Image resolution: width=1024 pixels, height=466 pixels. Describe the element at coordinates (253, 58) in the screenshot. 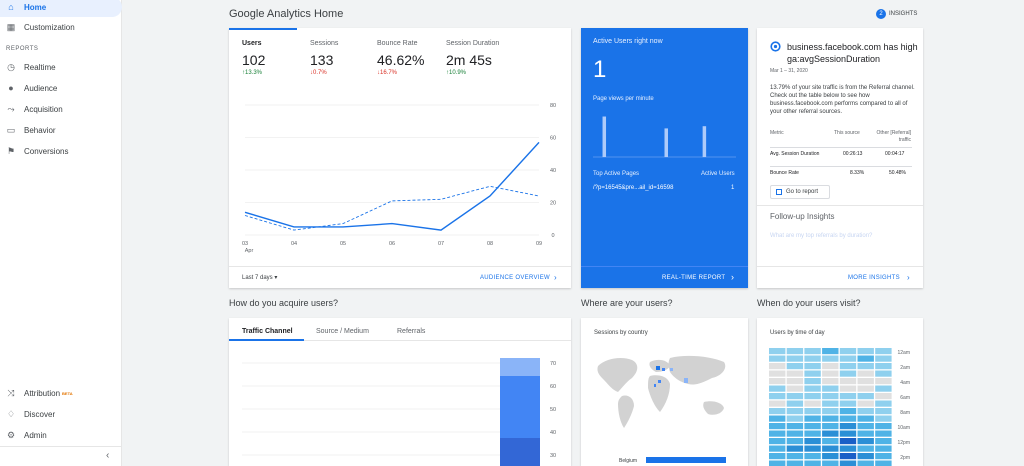

I see `metric-tab-users: Users 102 ↑13.3%` at that location.